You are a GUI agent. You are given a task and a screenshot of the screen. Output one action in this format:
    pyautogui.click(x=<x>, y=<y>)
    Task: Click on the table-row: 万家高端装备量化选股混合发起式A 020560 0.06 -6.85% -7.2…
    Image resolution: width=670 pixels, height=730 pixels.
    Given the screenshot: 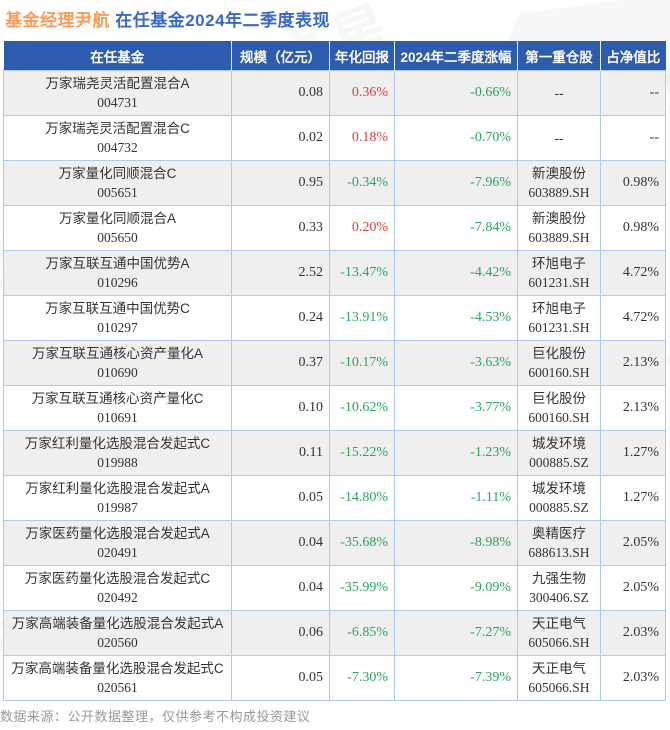 What is the action you would take?
    pyautogui.click(x=334, y=633)
    